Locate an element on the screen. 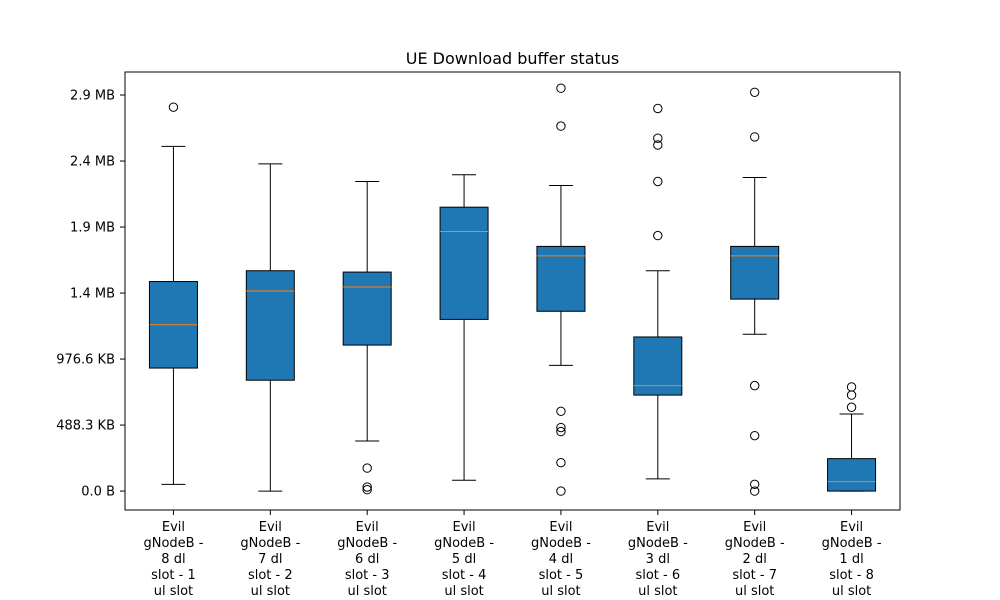 The height and width of the screenshot is (600, 1000). x-tick-label: 4 dl is located at coordinates (561, 559).